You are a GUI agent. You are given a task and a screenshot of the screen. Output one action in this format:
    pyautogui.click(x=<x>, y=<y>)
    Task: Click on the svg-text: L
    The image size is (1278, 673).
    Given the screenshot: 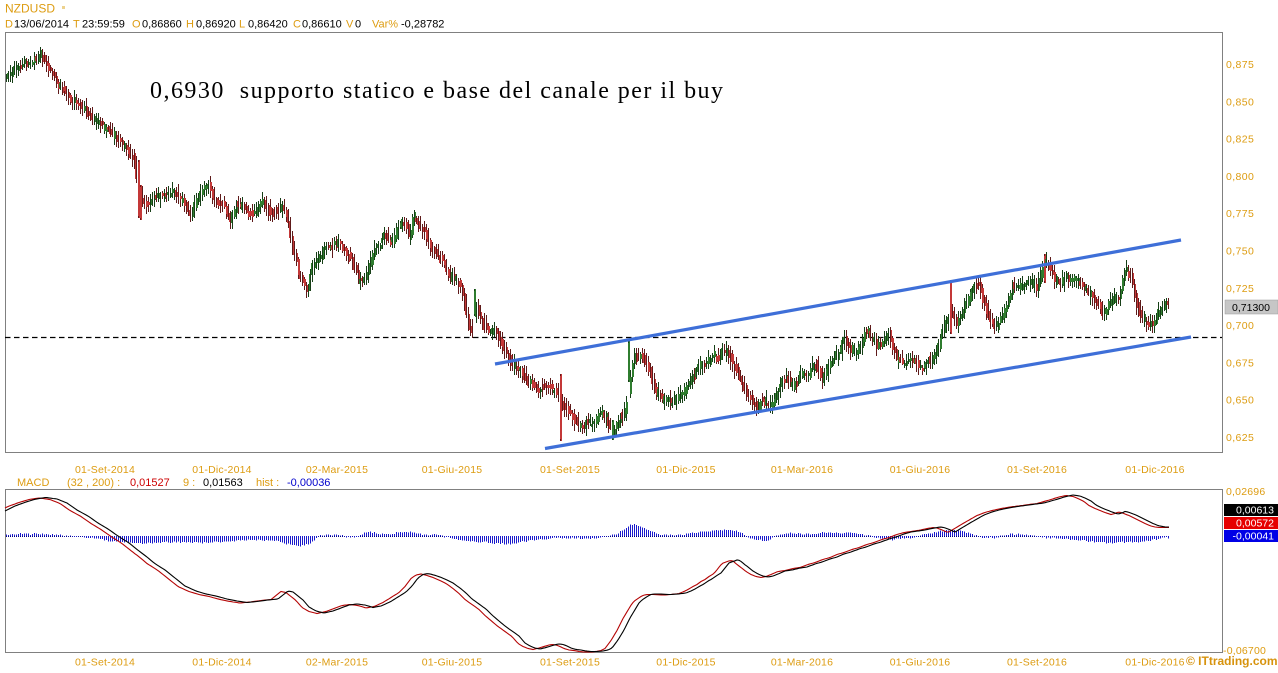 What is the action you would take?
    pyautogui.click(x=242, y=25)
    